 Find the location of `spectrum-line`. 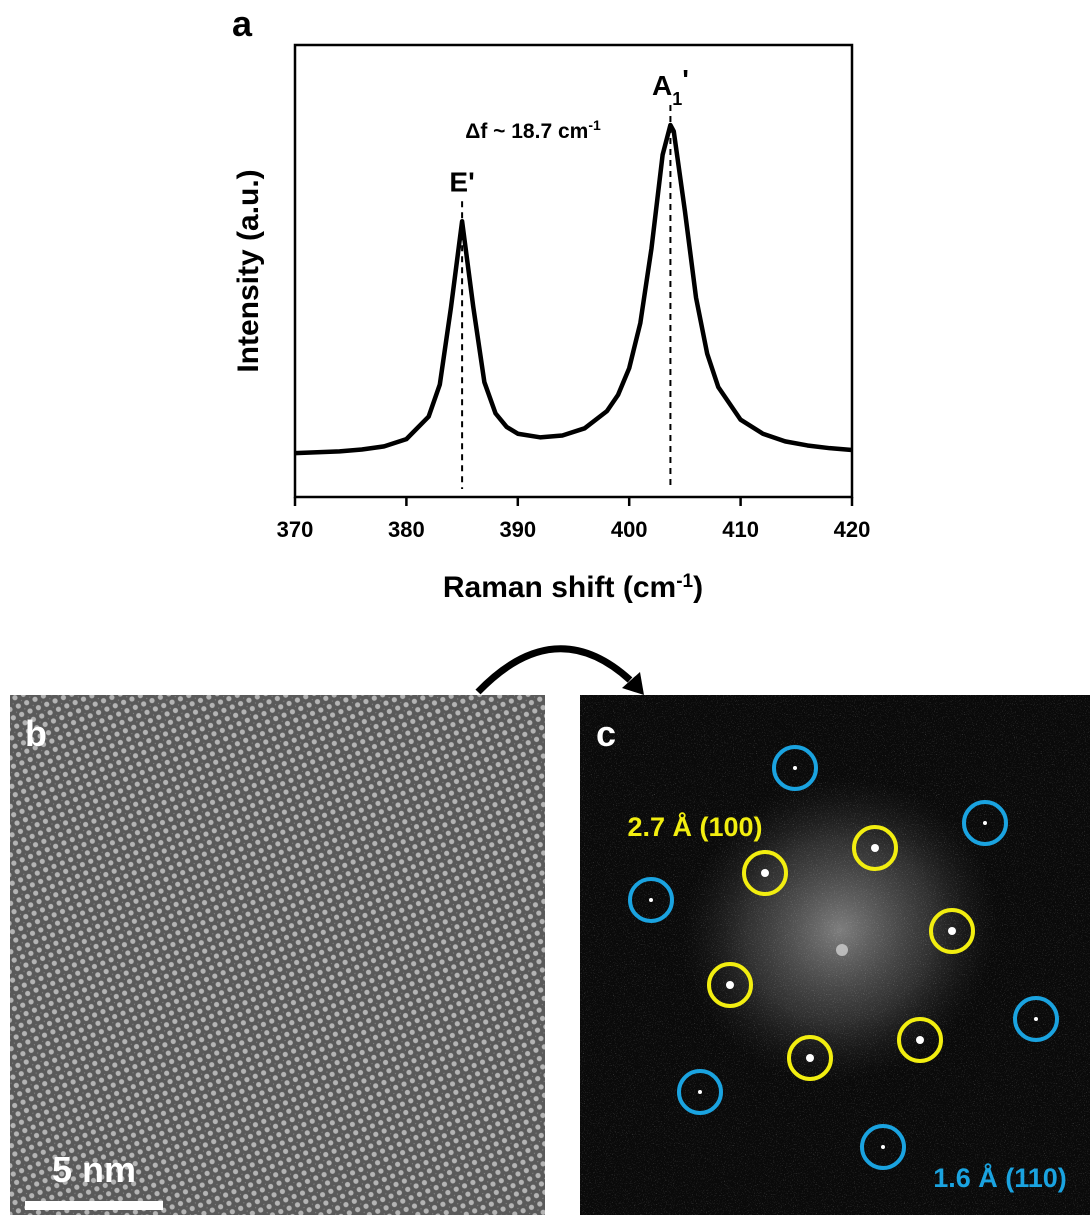

spectrum-line is located at coordinates (573, 289).